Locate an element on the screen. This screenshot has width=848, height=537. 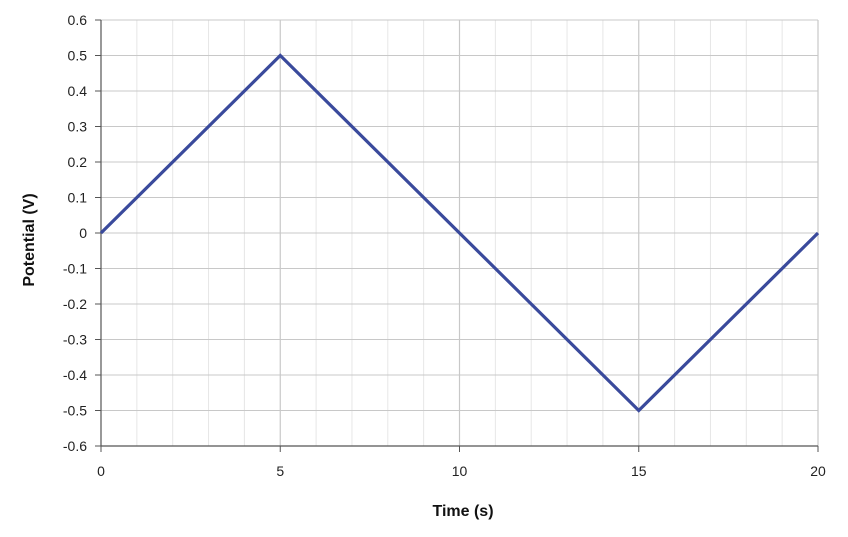
y-tick-label: 0.4 is located at coordinates (78, 91).